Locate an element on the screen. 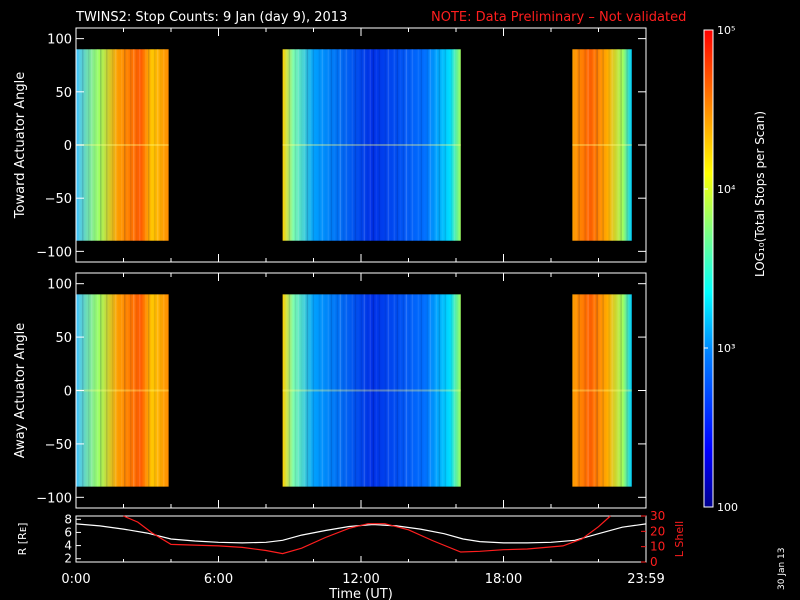 This screenshot has height=600, width=800. l-shell-line is located at coordinates (367, 535).